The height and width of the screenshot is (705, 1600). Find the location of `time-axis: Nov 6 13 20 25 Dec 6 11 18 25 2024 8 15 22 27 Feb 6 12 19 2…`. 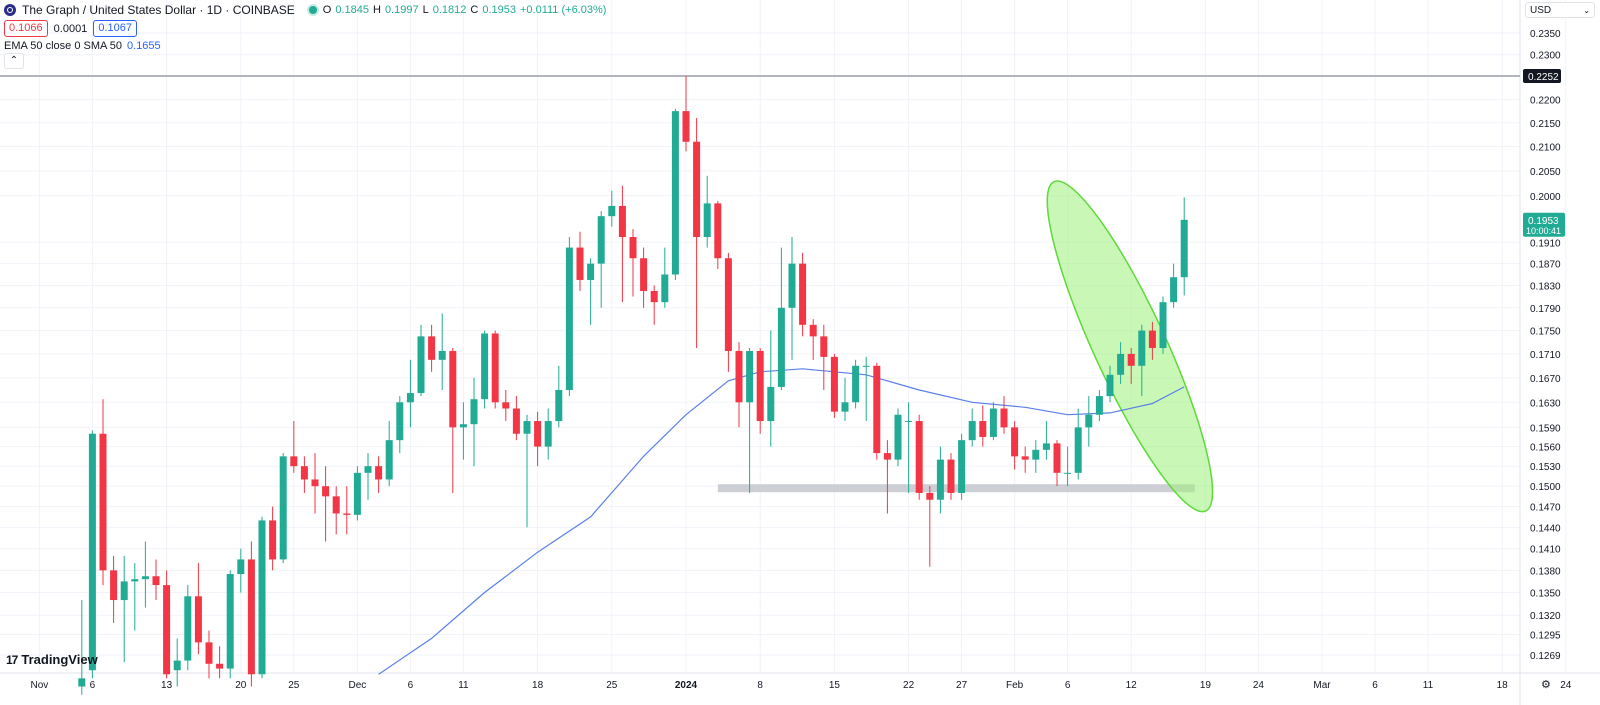

time-axis: Nov 6 13 20 25 Dec 6 11 18 25 2024 8 15 22 27 Feb 6 12 19 2… is located at coordinates (801, 685).